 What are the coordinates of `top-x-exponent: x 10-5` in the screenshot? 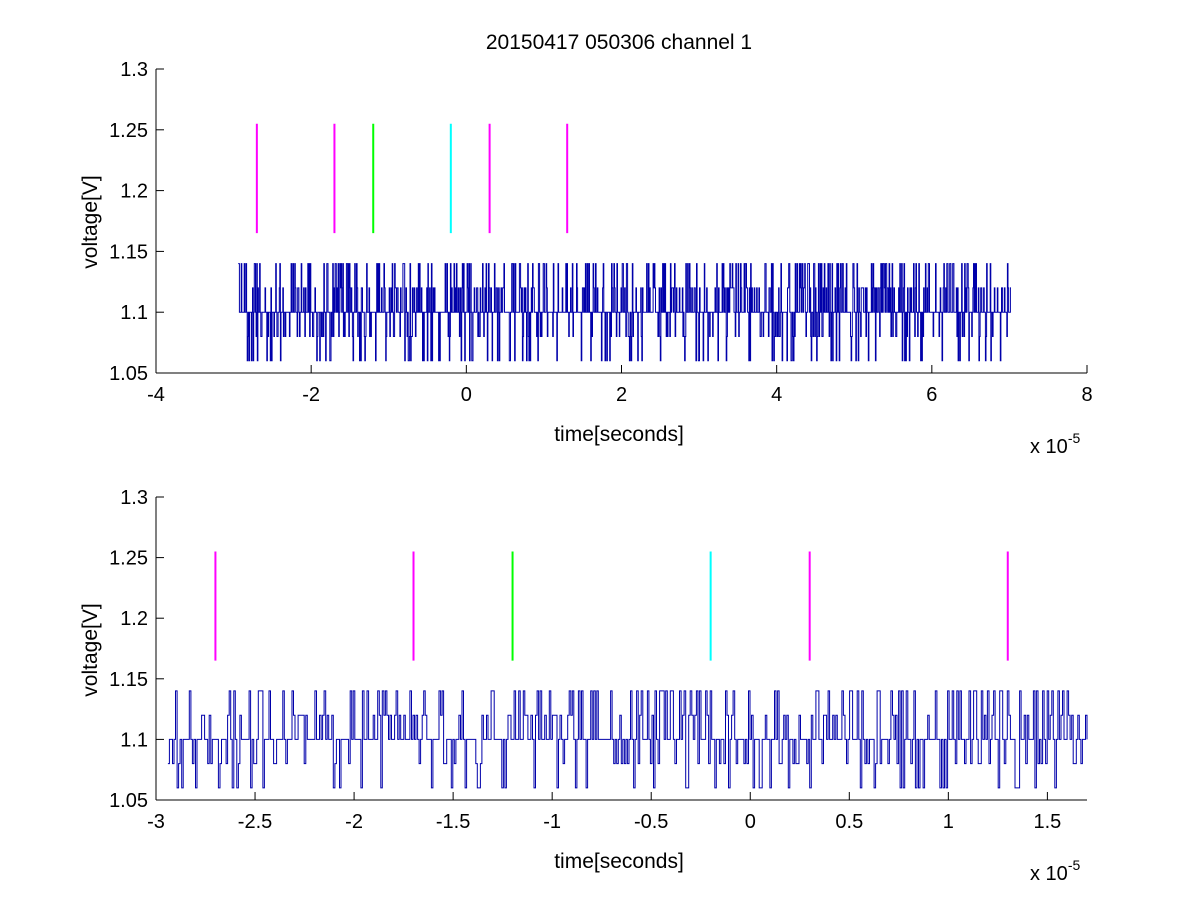 It's located at (1055, 444).